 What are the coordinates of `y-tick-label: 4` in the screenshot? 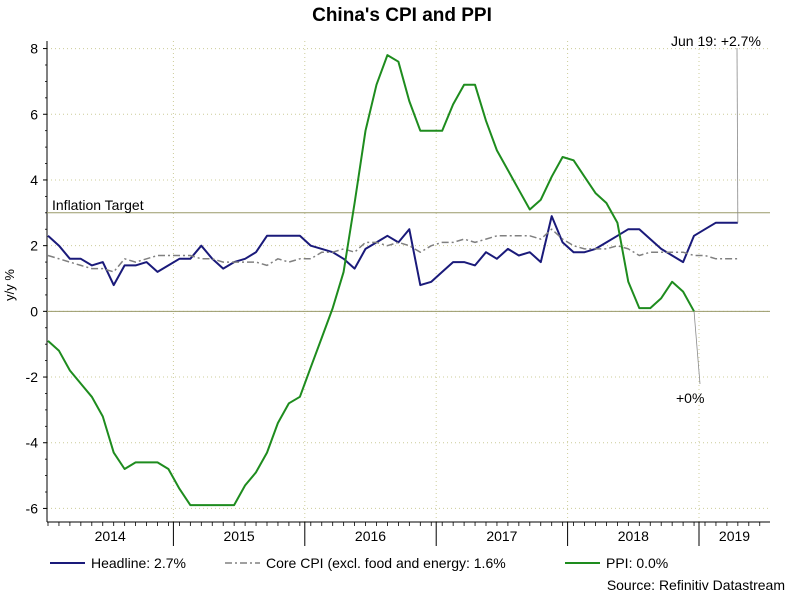 It's located at (34, 180).